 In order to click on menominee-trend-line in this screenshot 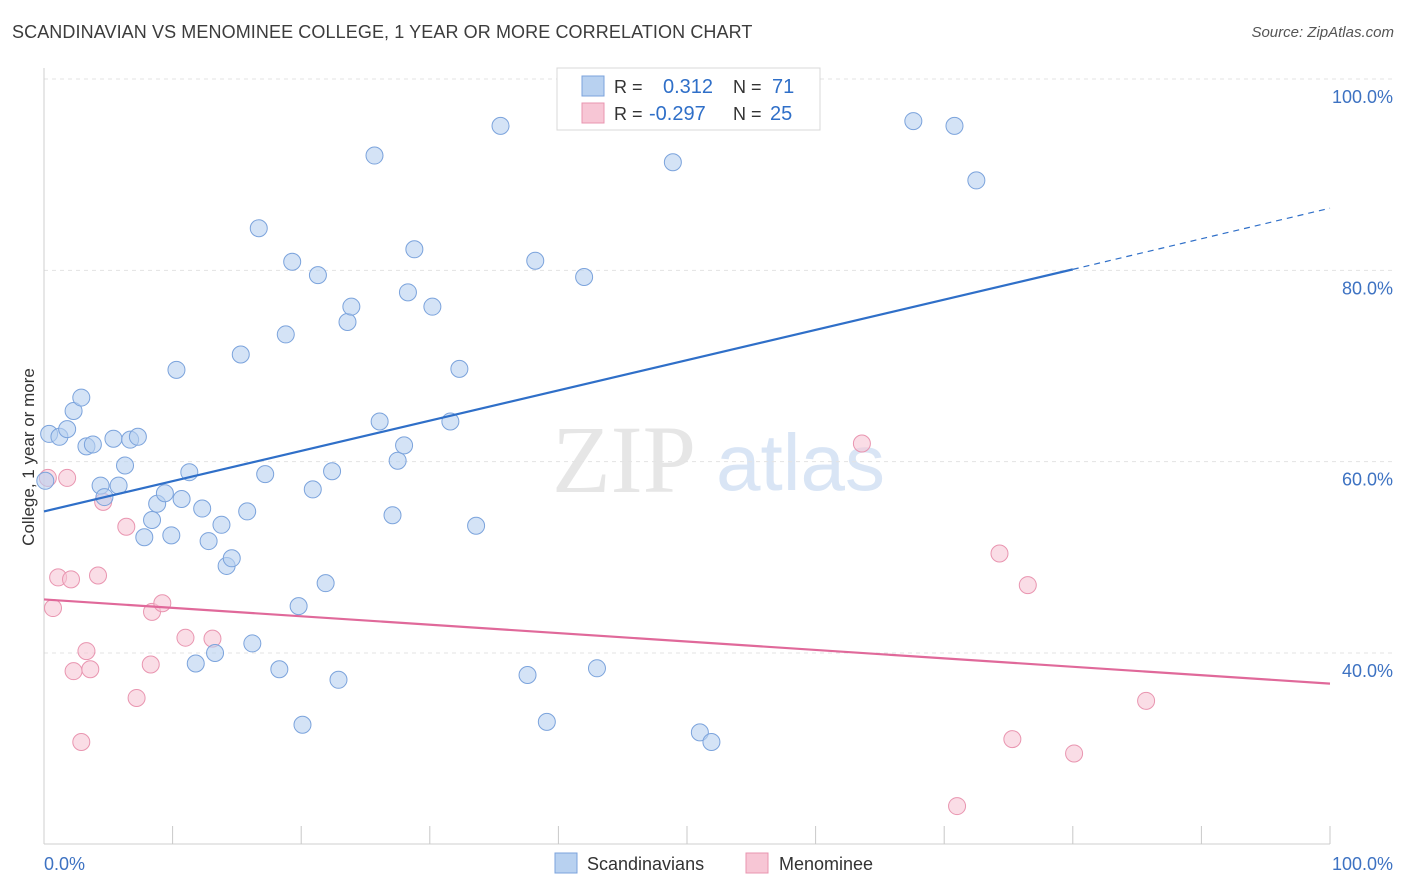, I will do `click(687, 641)`.